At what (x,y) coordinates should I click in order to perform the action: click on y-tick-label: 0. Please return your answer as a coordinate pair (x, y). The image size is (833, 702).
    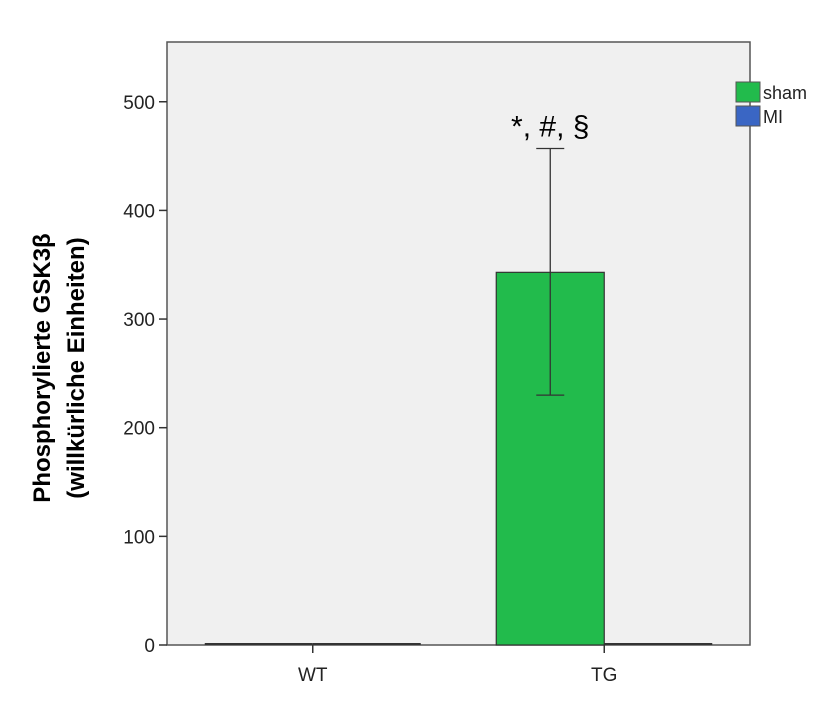
    Looking at the image, I should click on (149, 646).